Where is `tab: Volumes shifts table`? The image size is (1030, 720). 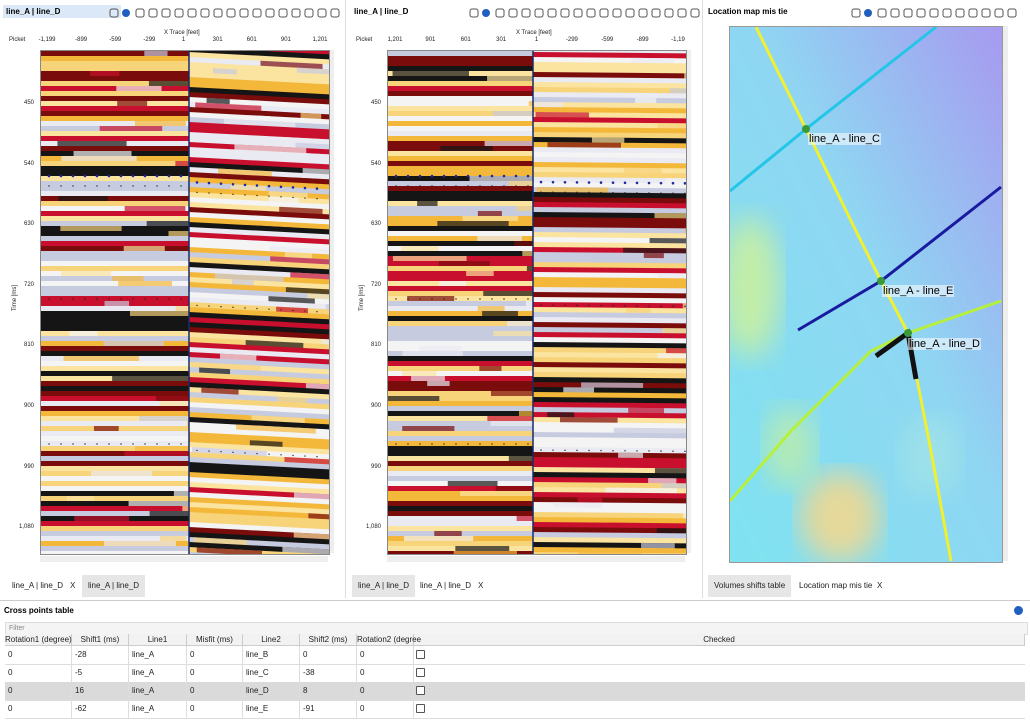
tab: Volumes shifts table is located at coordinates (750, 586).